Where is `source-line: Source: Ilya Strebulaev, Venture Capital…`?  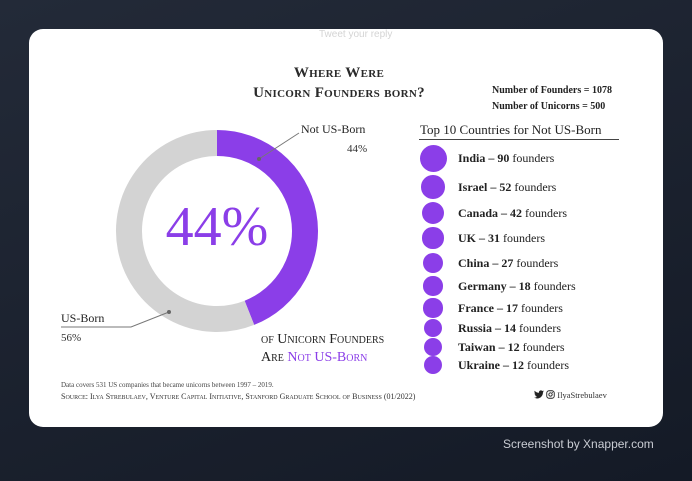
source-line: Source: Ilya Strebulaev, Venture Capital… is located at coordinates (238, 396).